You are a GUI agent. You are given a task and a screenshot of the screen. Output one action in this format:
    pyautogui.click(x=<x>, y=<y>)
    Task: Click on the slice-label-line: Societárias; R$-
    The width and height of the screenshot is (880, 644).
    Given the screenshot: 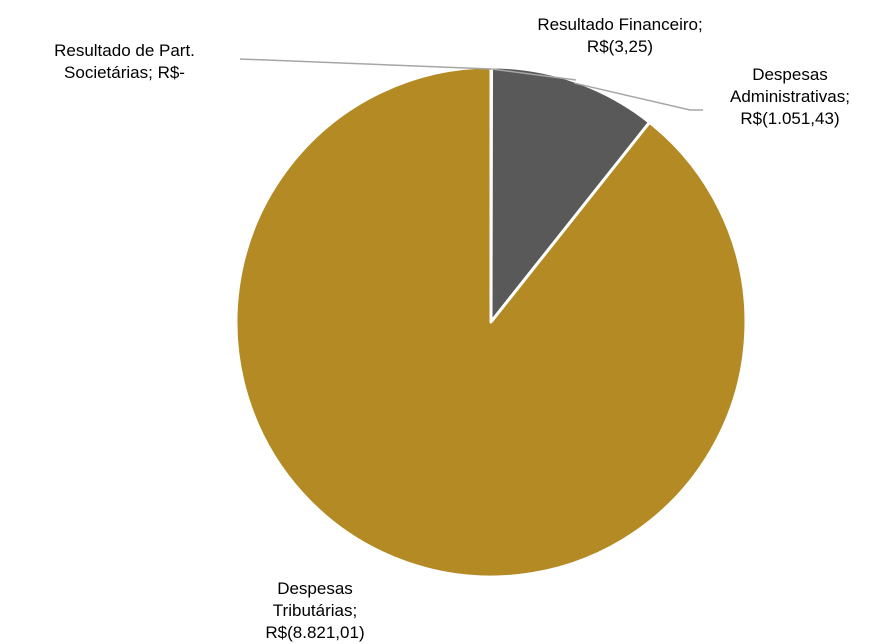 What is the action you would take?
    pyautogui.click(x=124, y=72)
    